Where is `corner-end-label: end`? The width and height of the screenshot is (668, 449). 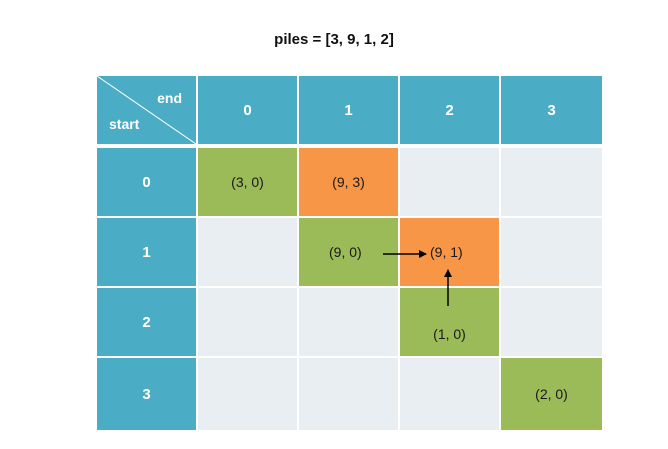 corner-end-label: end is located at coordinates (169, 98).